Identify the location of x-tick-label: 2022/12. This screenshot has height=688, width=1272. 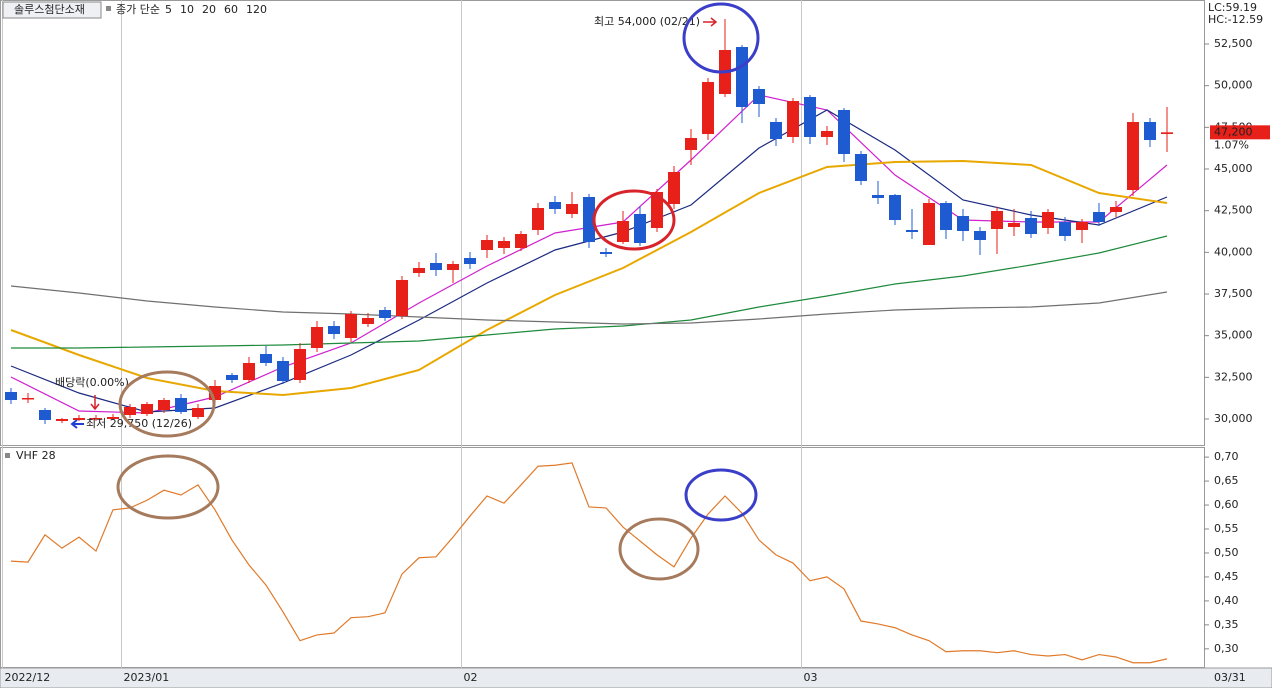
(28, 677).